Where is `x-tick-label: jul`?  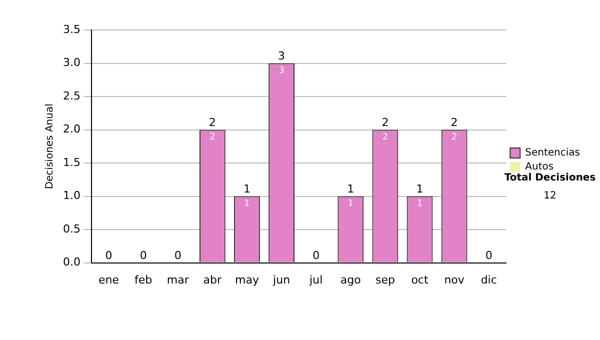
x-tick-label: jul is located at coordinates (315, 279).